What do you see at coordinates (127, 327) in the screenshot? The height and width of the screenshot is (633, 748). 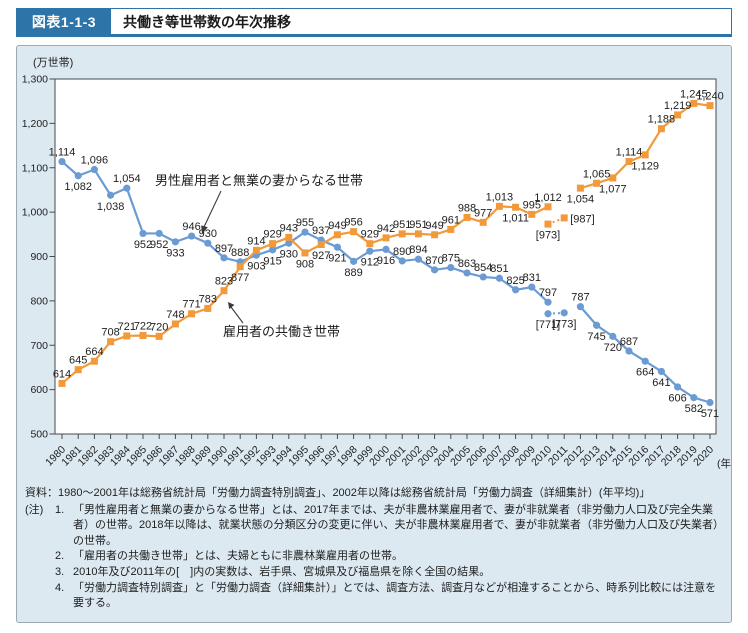 I see `data-point-label: 721` at bounding box center [127, 327].